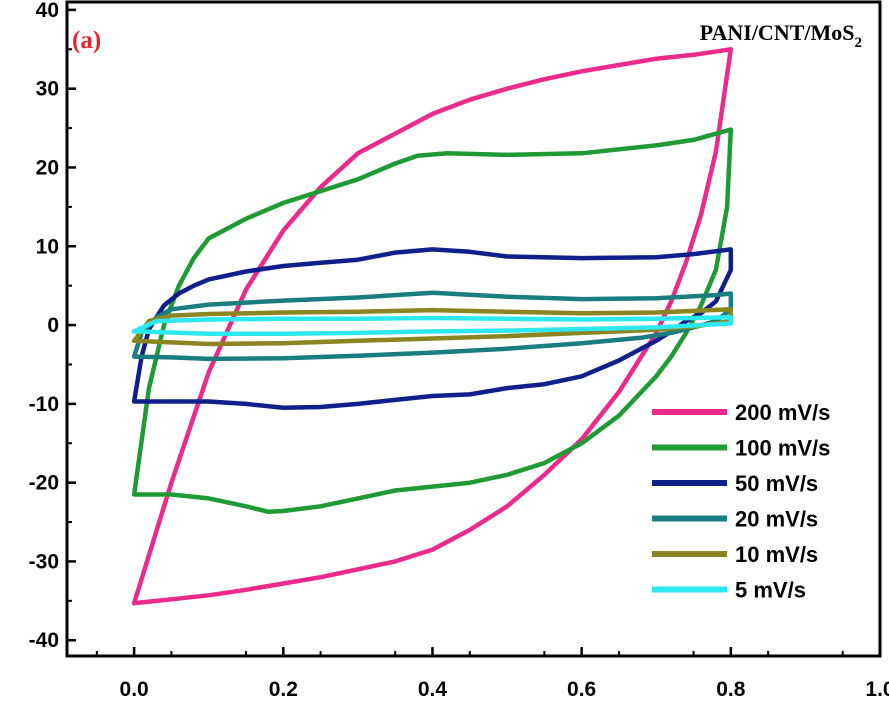 This screenshot has width=889, height=706. What do you see at coordinates (44, 404) in the screenshot?
I see `y-tick-label: -10` at bounding box center [44, 404].